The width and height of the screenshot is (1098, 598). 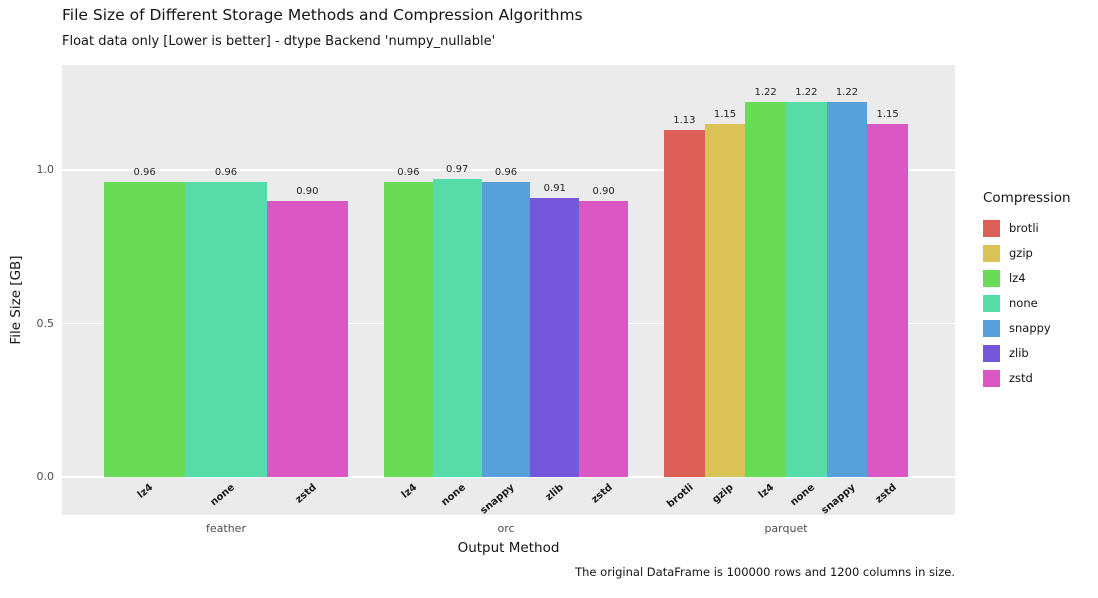 I want to click on legend-item-label: gzip, so click(x=1021, y=253).